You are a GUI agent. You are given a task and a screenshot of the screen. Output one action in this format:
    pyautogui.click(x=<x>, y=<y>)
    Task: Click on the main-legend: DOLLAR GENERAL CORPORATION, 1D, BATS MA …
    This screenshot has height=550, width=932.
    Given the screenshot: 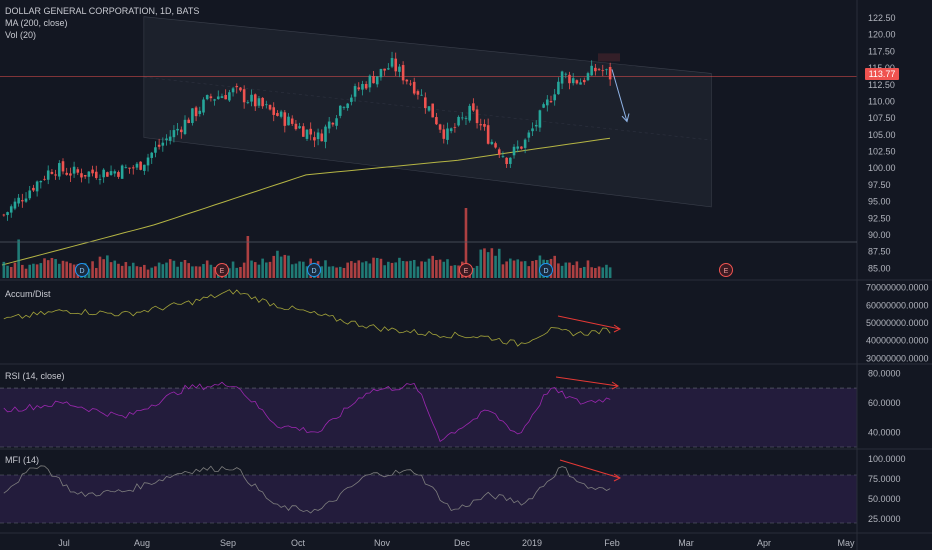 What is the action you would take?
    pyautogui.click(x=102, y=23)
    